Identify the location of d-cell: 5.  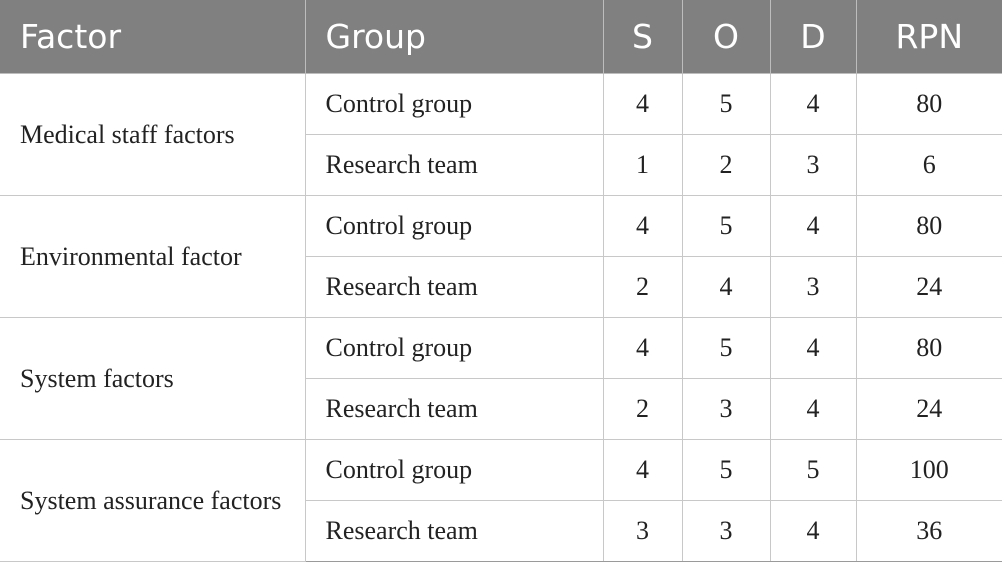
(813, 470).